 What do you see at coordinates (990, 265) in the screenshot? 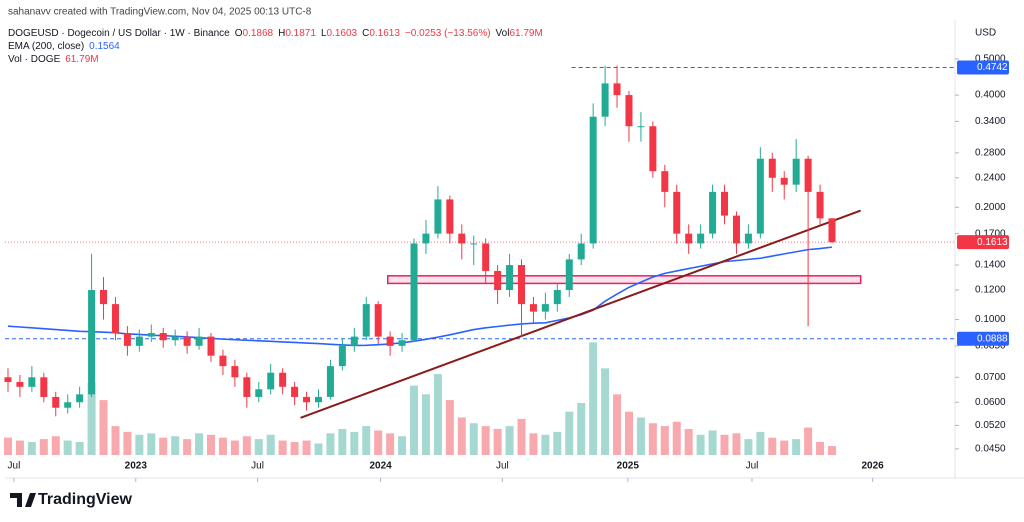
I see `y-tick-label: 0.1400` at bounding box center [990, 265].